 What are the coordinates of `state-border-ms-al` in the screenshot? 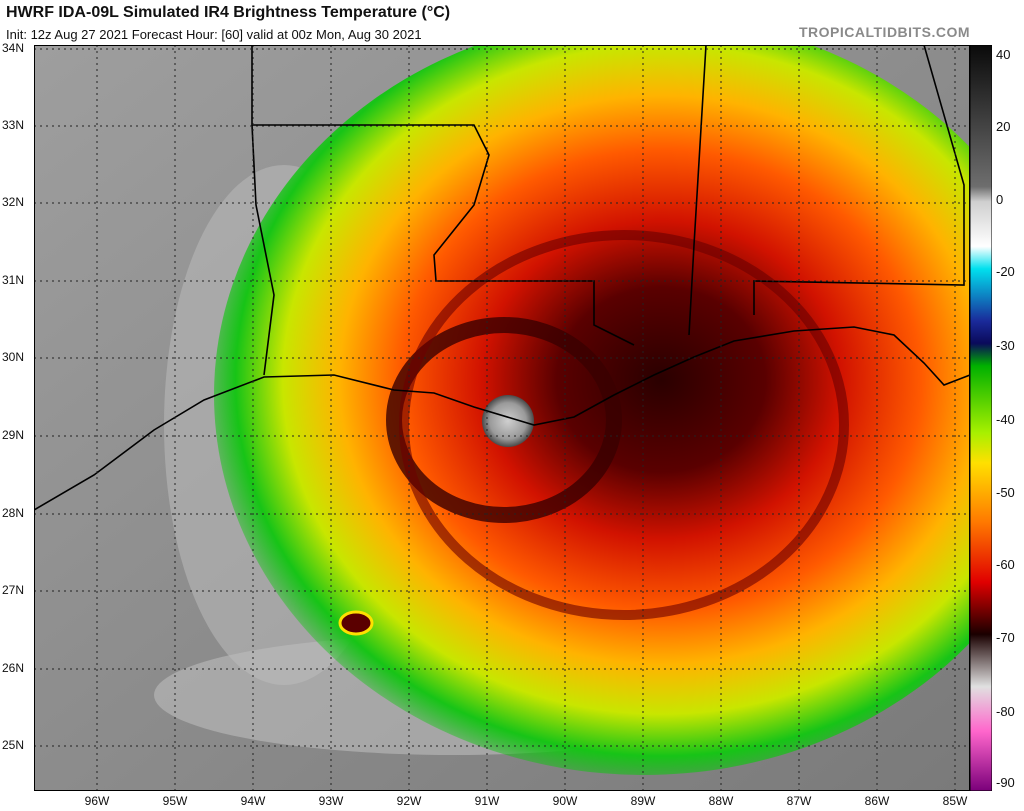 It's located at (697, 190).